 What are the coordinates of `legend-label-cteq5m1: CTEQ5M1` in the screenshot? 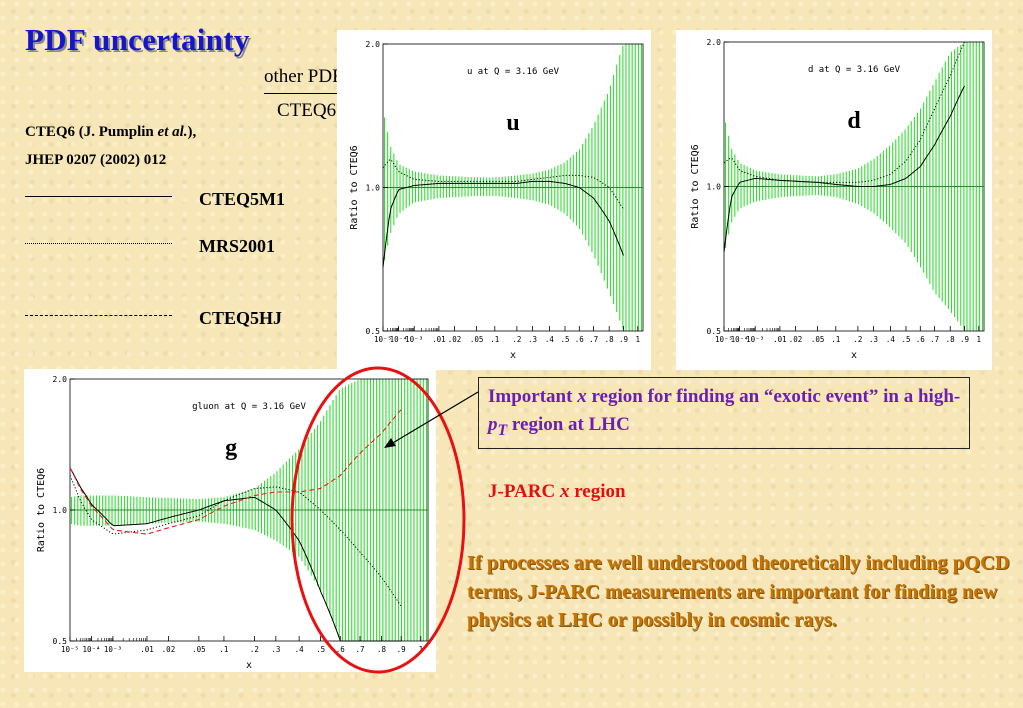 It's located at (242, 199).